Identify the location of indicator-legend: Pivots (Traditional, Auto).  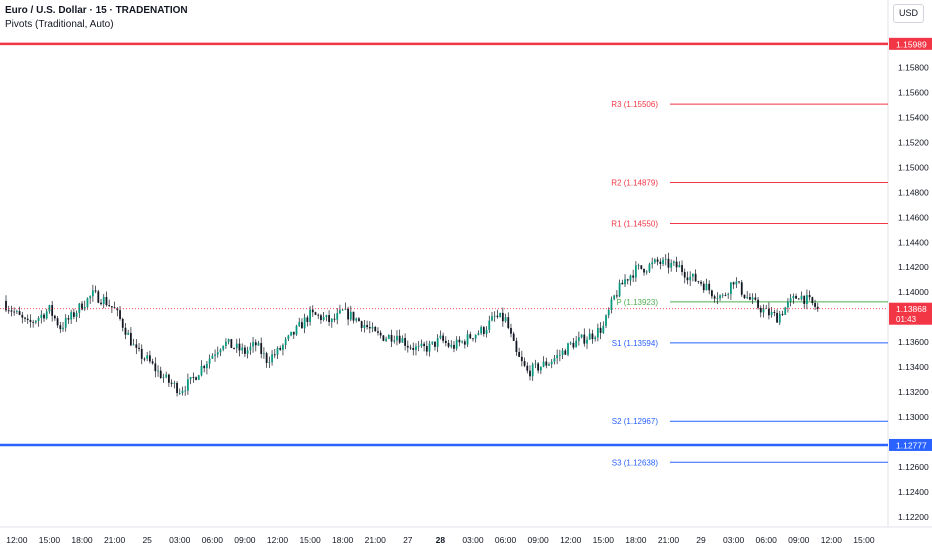
(59, 24).